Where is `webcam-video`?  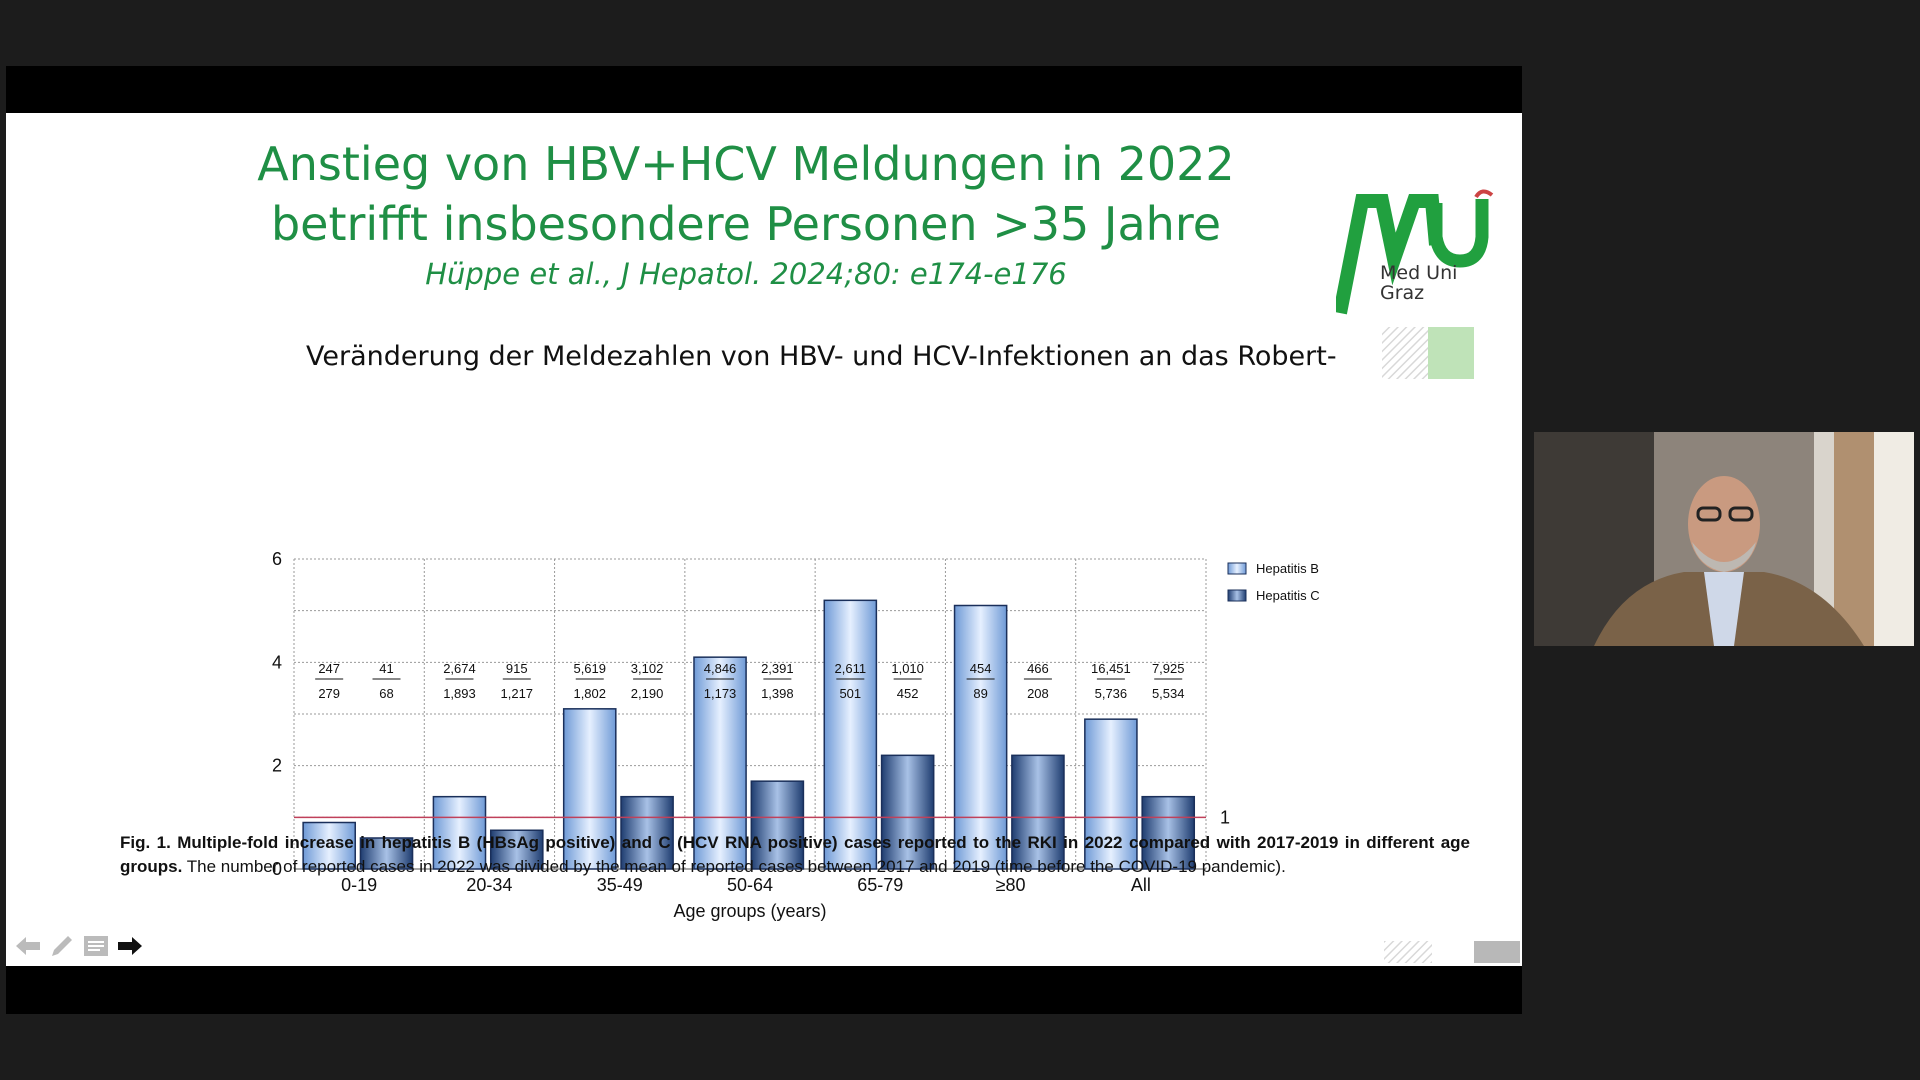
webcam-video is located at coordinates (1724, 539).